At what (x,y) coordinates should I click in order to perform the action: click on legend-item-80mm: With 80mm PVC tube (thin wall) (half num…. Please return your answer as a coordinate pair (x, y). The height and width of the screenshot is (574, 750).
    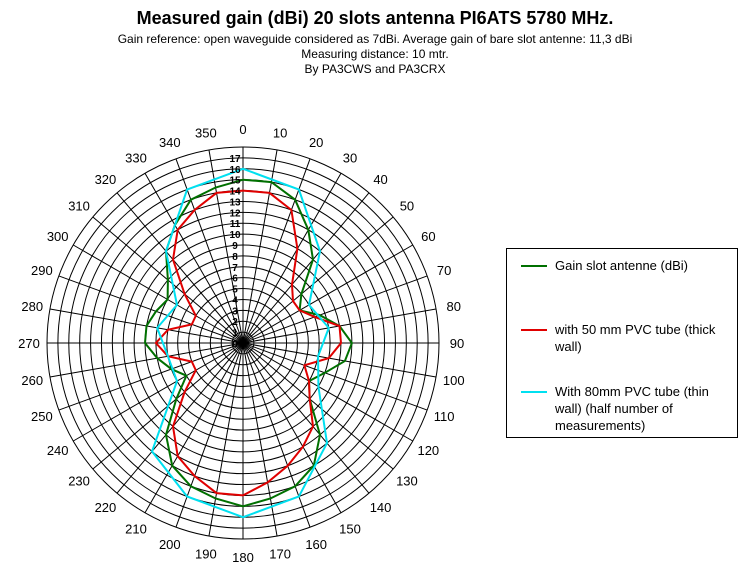
    Looking at the image, I should click on (626, 408).